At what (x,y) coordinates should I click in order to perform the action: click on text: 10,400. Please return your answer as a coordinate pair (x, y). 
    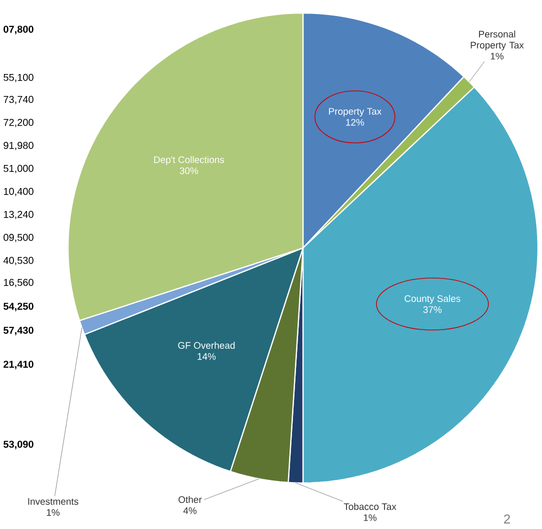
    Looking at the image, I should click on (19, 192).